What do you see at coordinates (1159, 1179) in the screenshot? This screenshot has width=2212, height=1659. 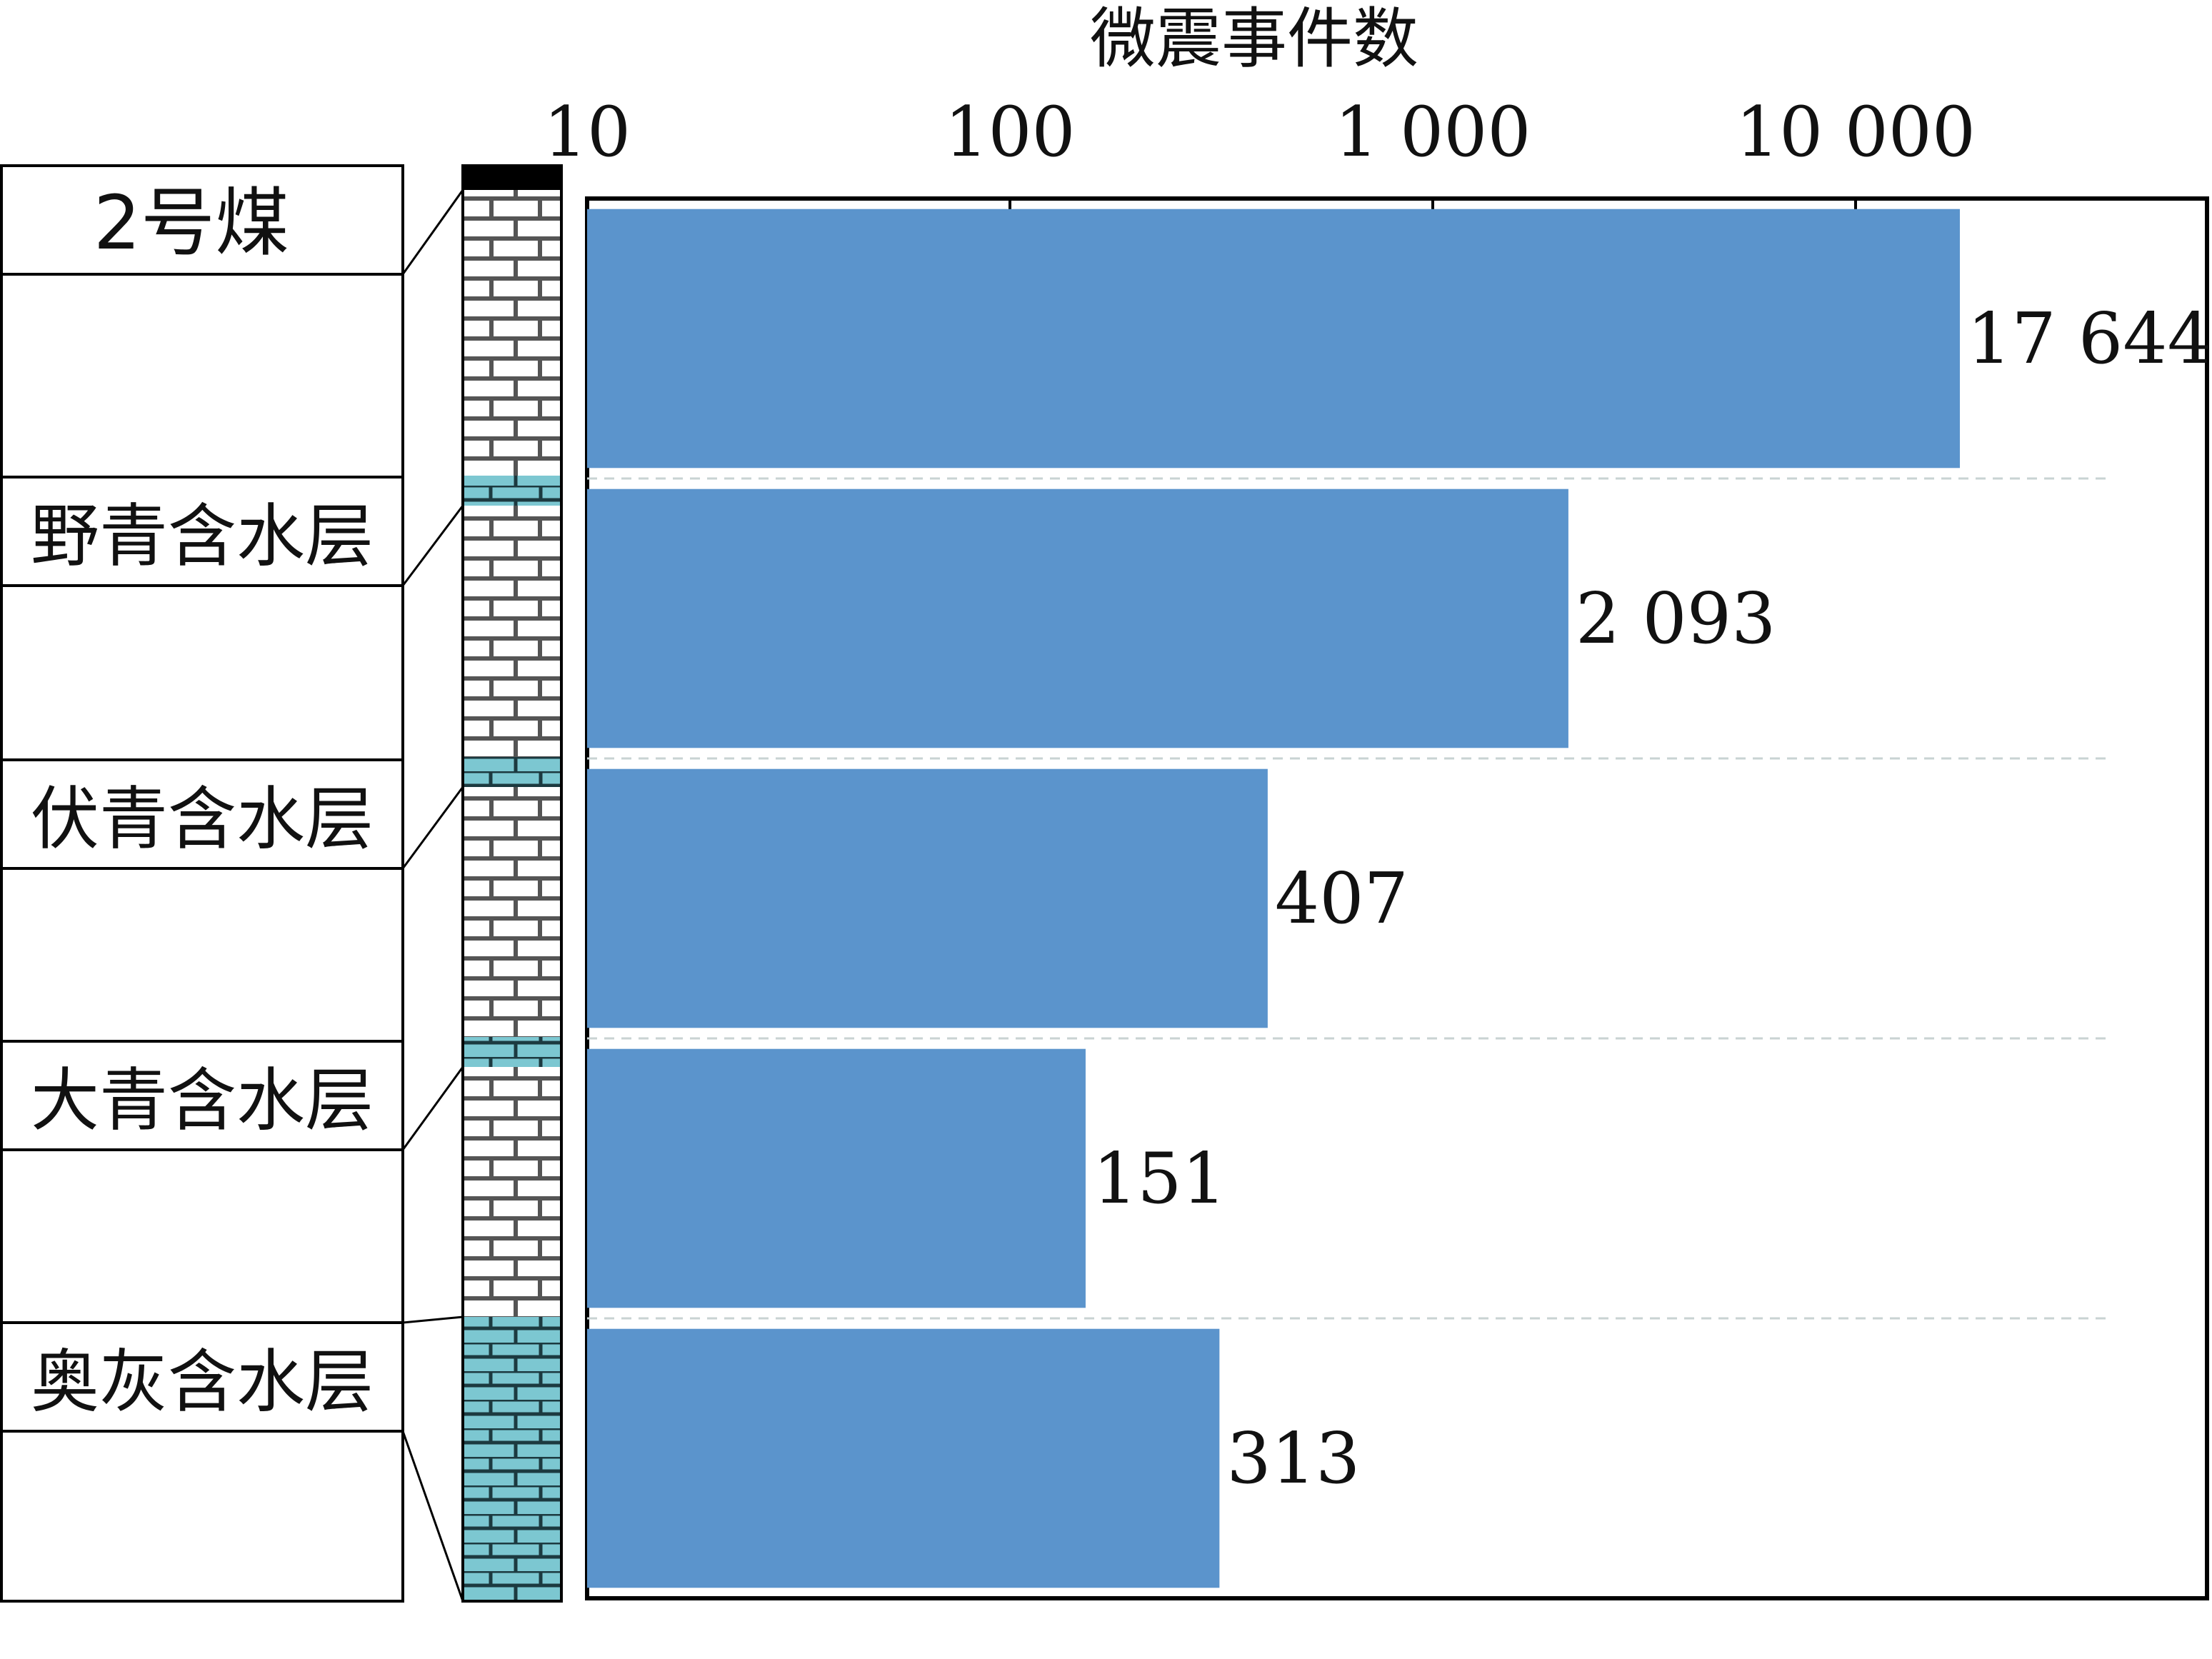 I see `bar-value-label: 151` at bounding box center [1159, 1179].